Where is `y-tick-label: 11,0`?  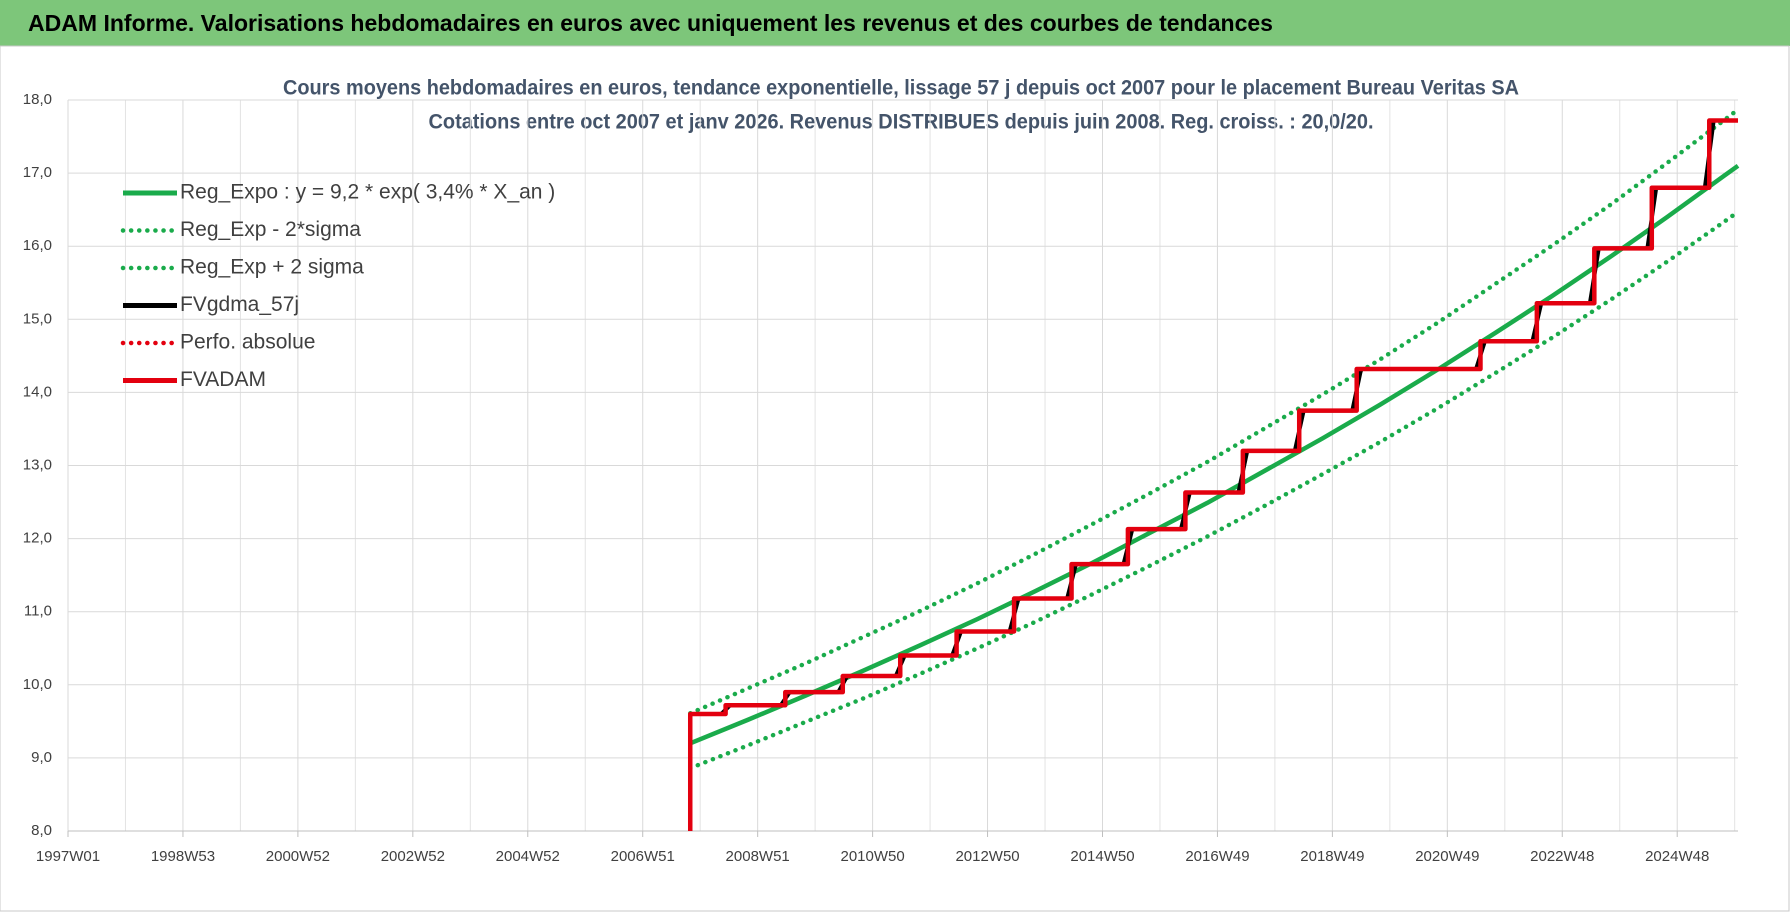 y-tick-label: 11,0 is located at coordinates (38, 611).